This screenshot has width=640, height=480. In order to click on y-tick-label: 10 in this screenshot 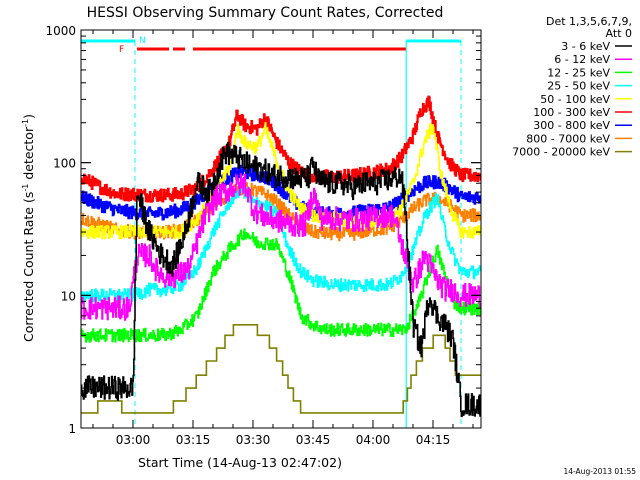, I will do `click(68, 296)`.